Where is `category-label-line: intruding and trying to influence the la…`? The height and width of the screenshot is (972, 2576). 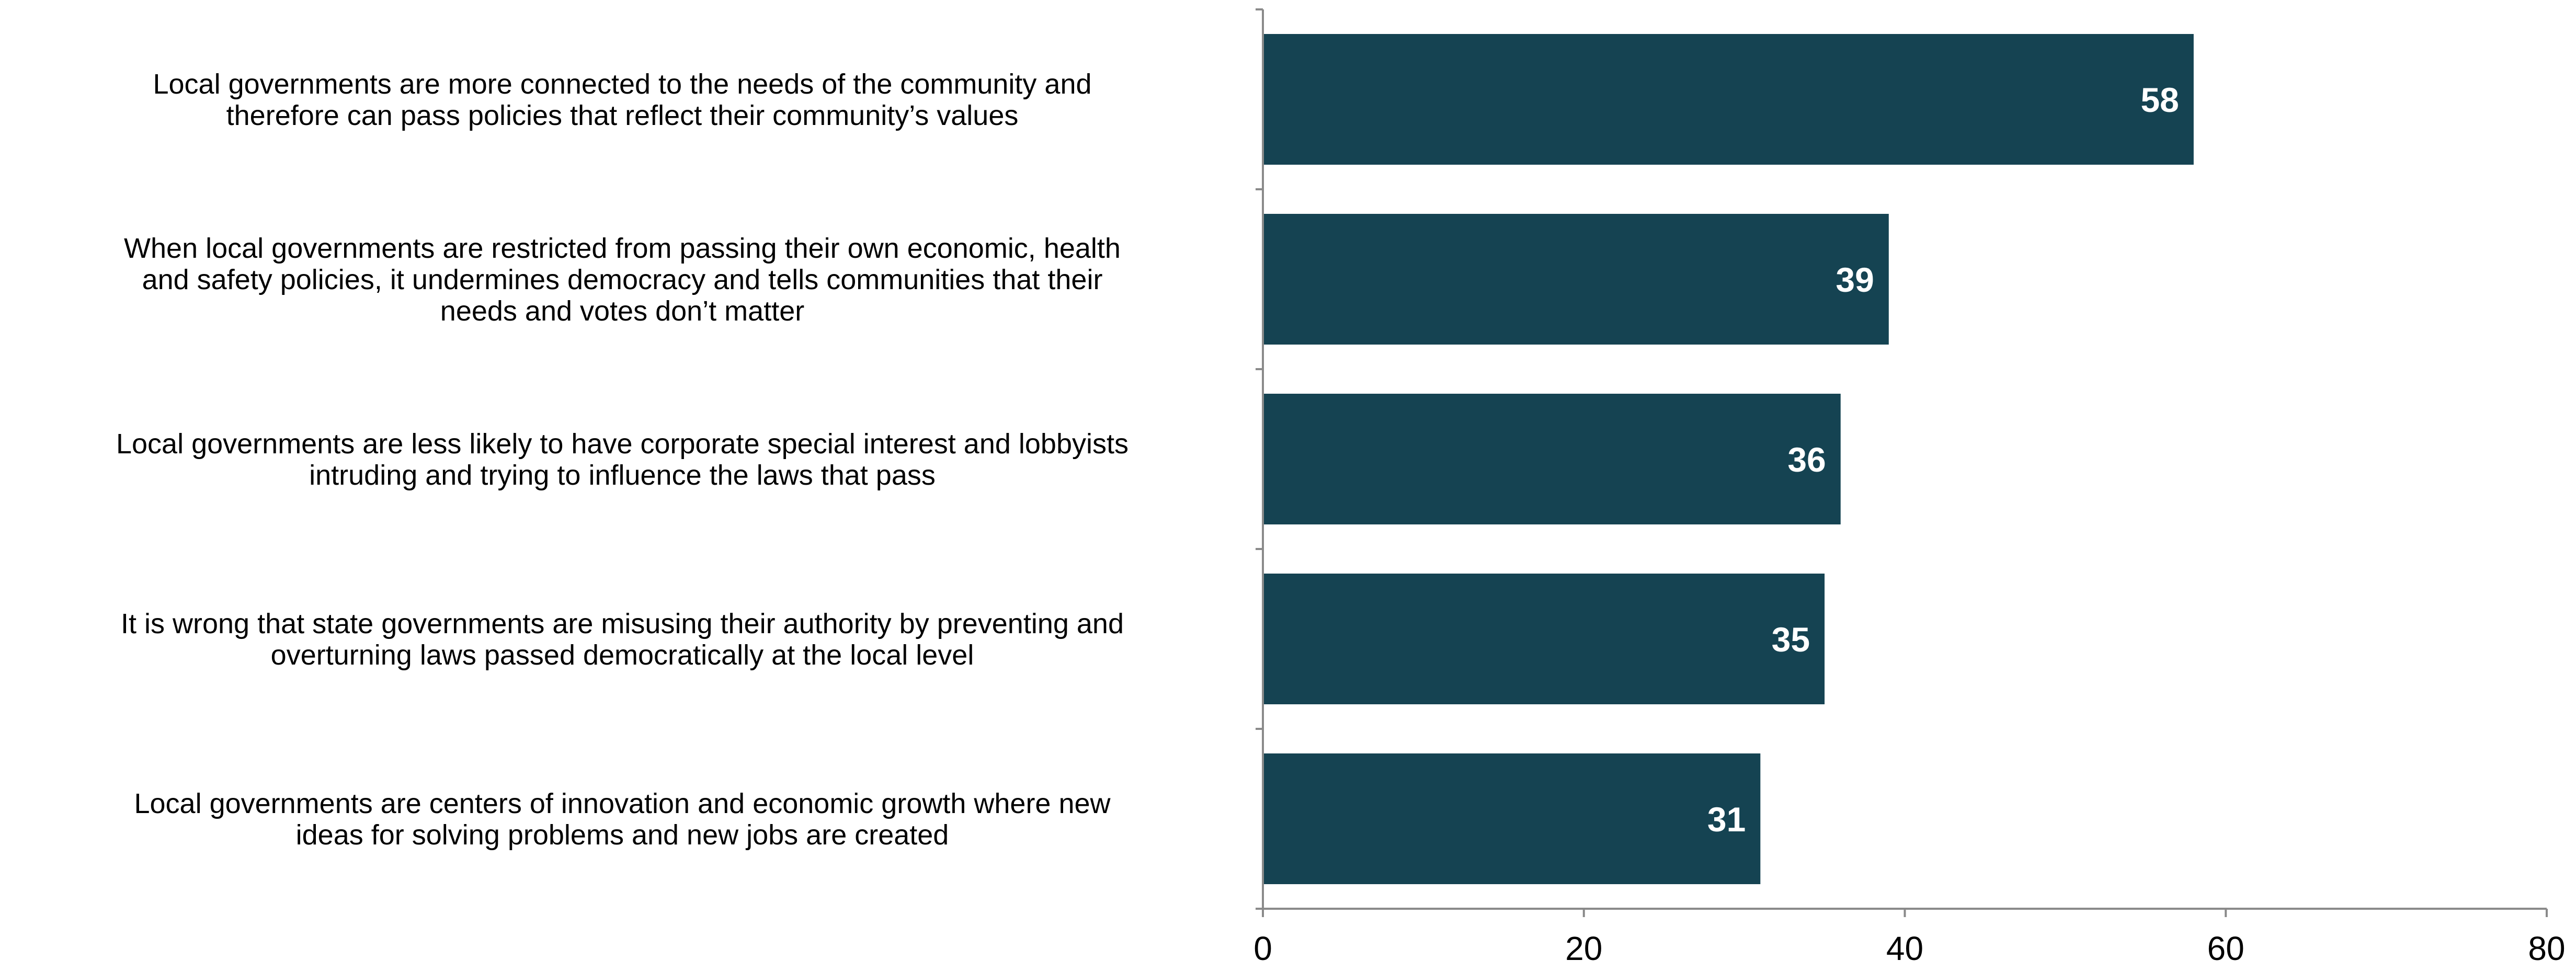 category-label-line: intruding and trying to influence the la… is located at coordinates (623, 475).